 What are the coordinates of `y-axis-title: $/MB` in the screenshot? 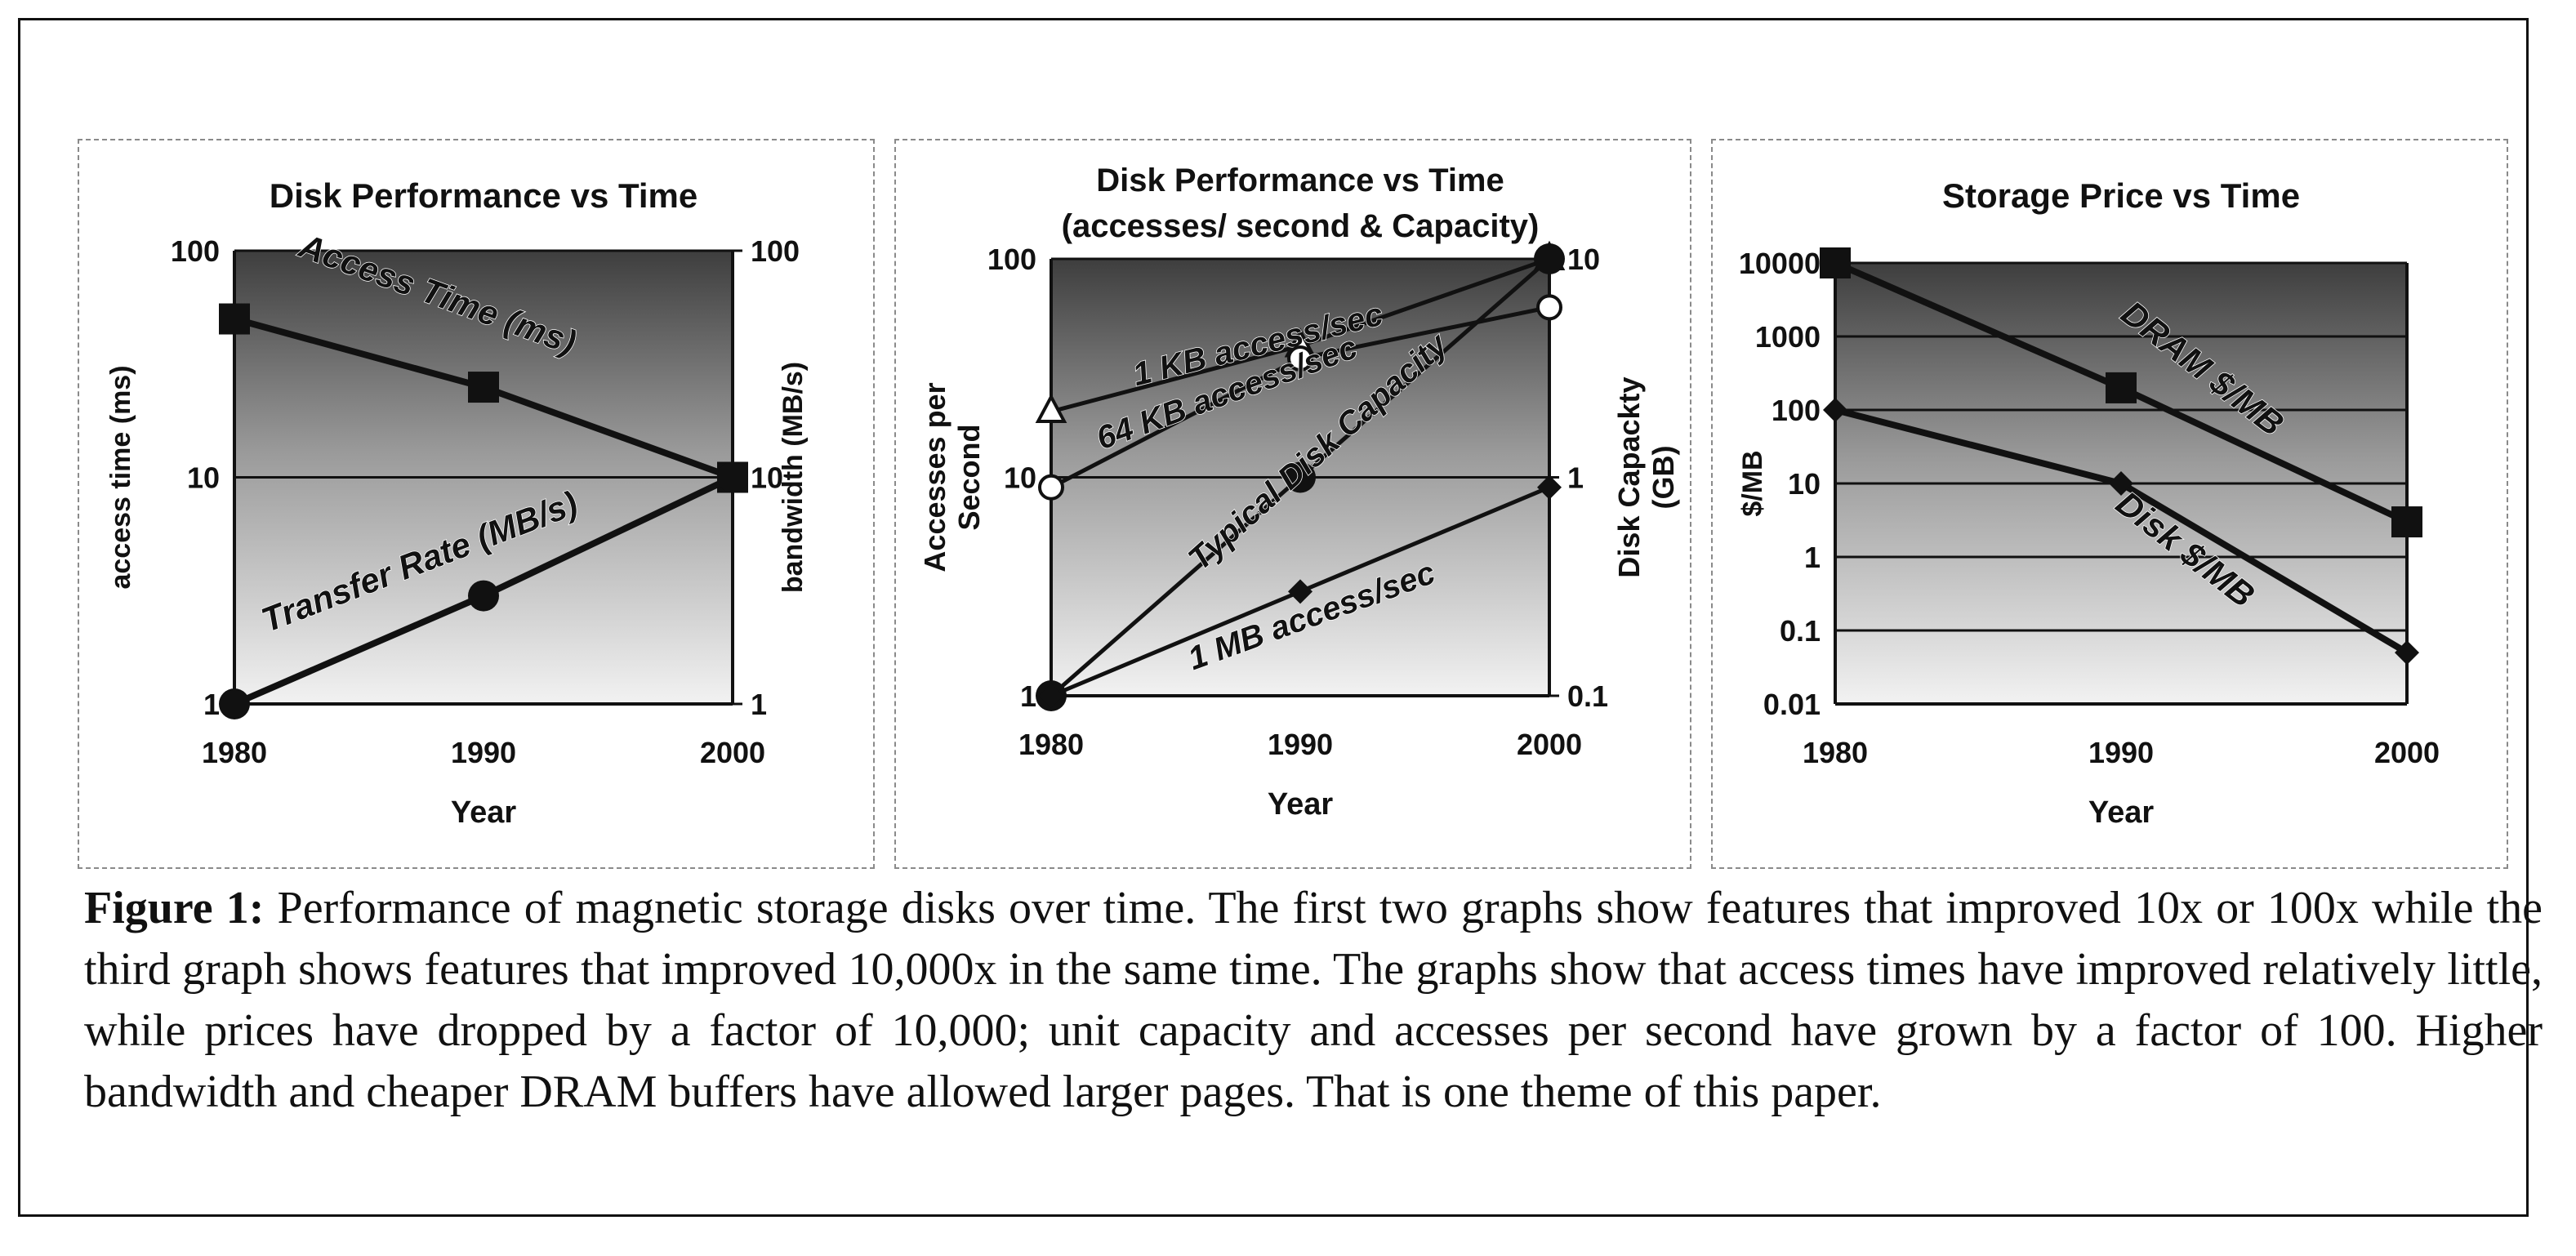 It's located at (1752, 483).